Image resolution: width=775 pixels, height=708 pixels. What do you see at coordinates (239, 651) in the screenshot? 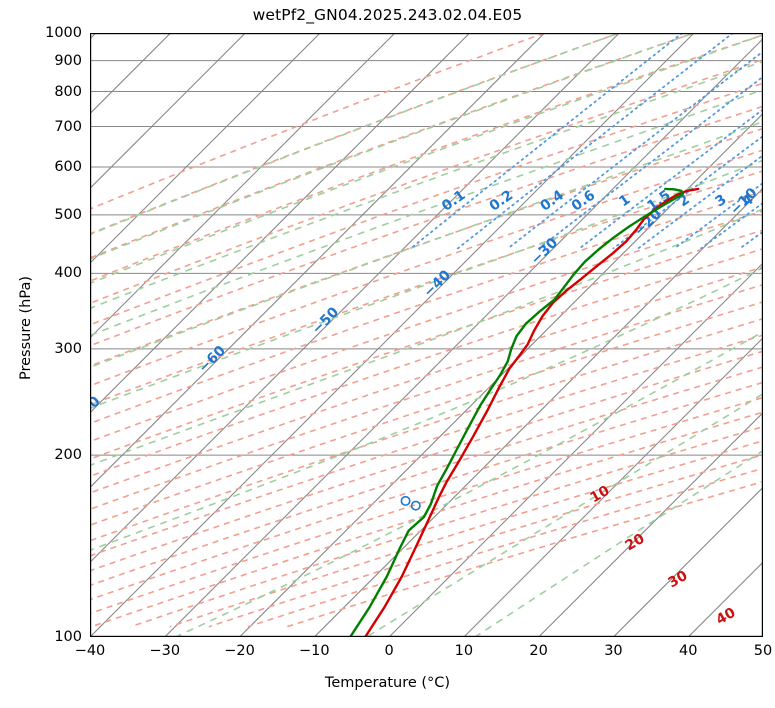
I see `x-tick-label: −20` at bounding box center [239, 651].